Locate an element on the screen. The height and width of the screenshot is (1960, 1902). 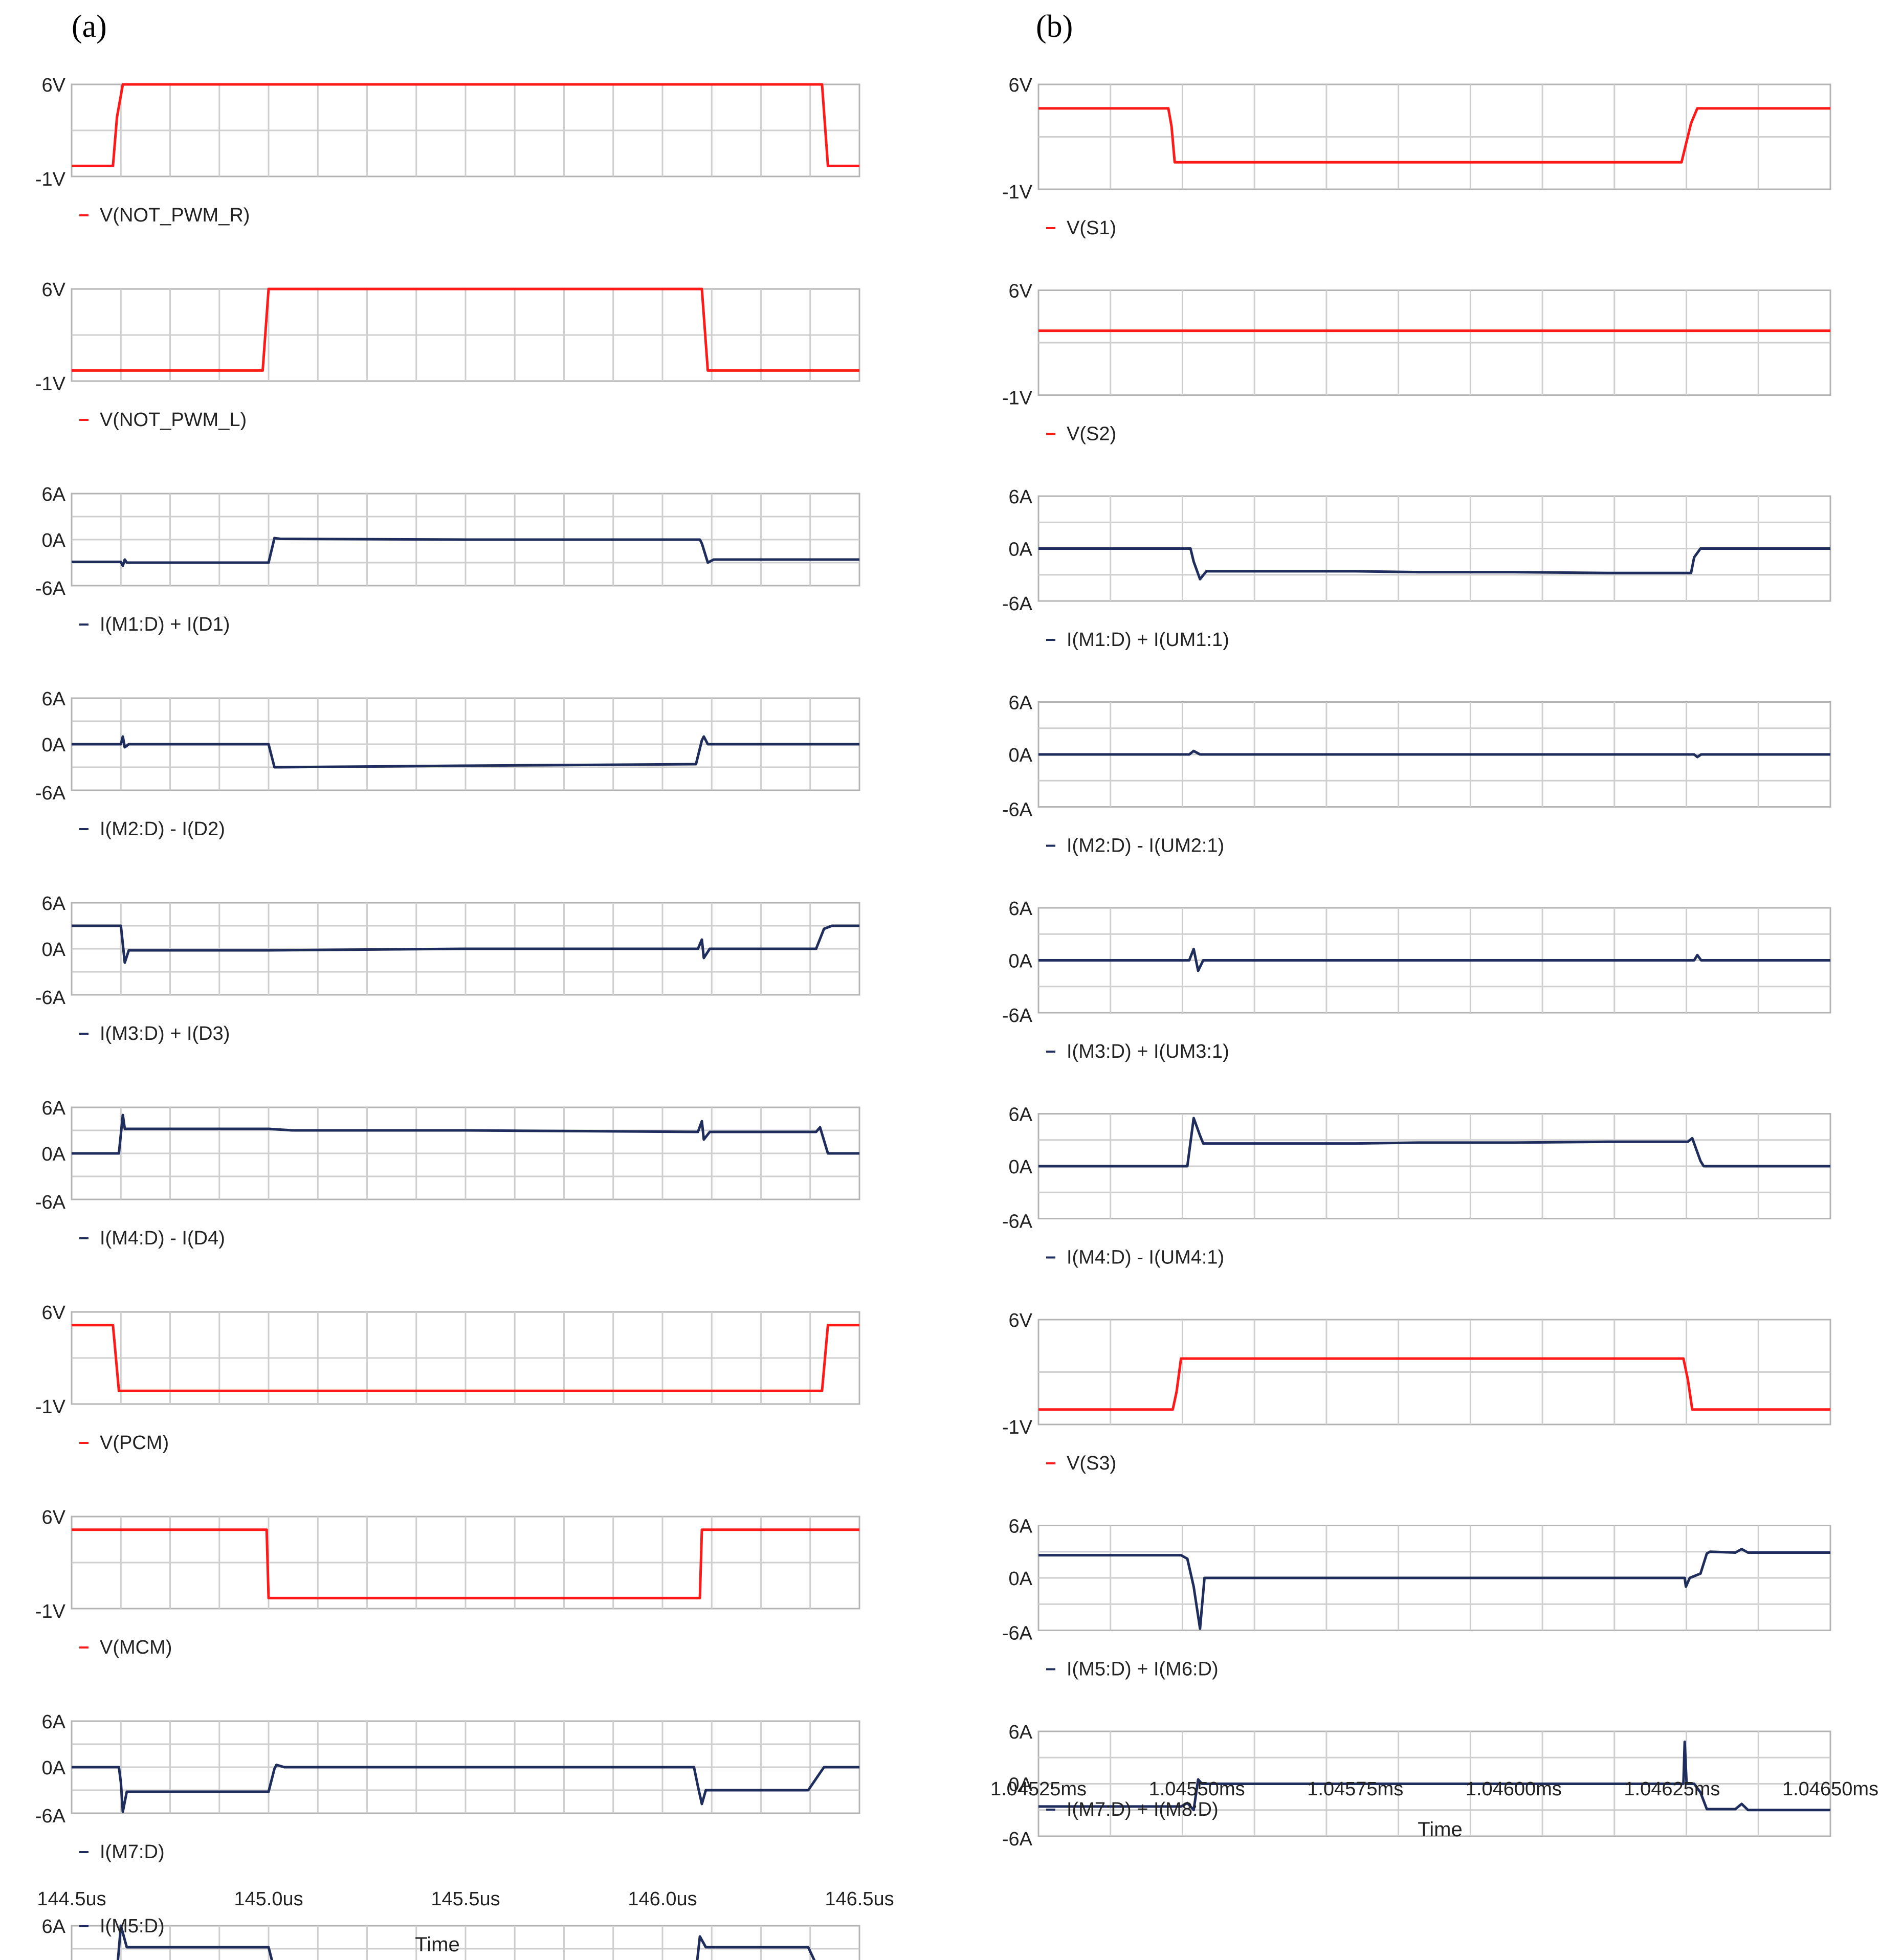
x-tick-label: 1.04600ms is located at coordinates (1514, 1789).